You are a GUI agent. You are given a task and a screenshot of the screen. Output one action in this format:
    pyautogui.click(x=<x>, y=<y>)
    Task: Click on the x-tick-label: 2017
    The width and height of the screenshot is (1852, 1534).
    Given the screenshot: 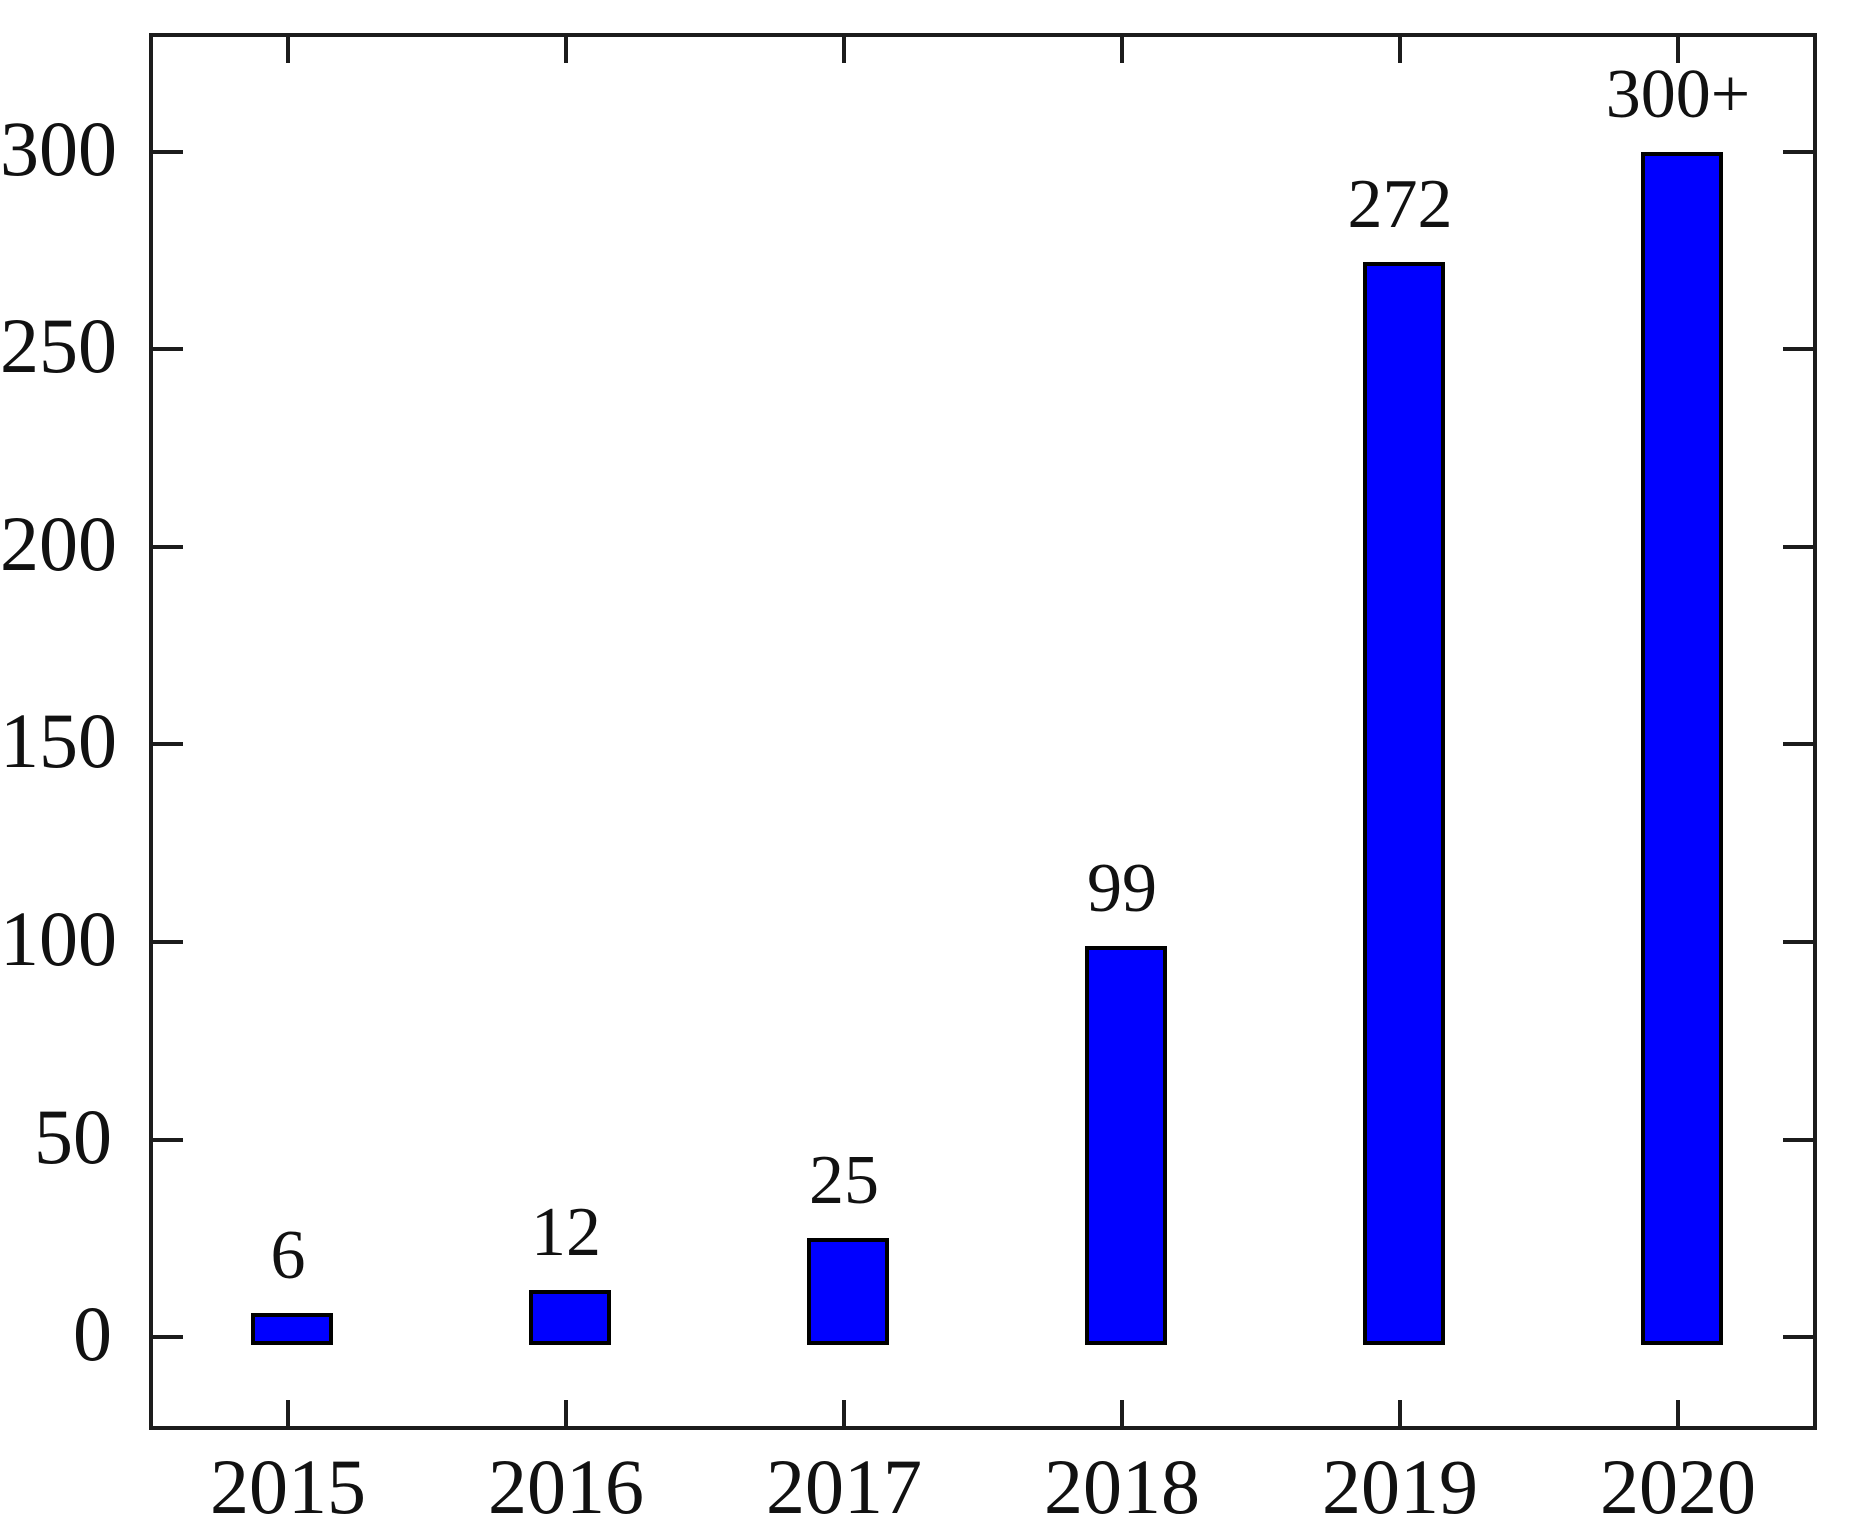 What is the action you would take?
    pyautogui.click(x=844, y=1486)
    